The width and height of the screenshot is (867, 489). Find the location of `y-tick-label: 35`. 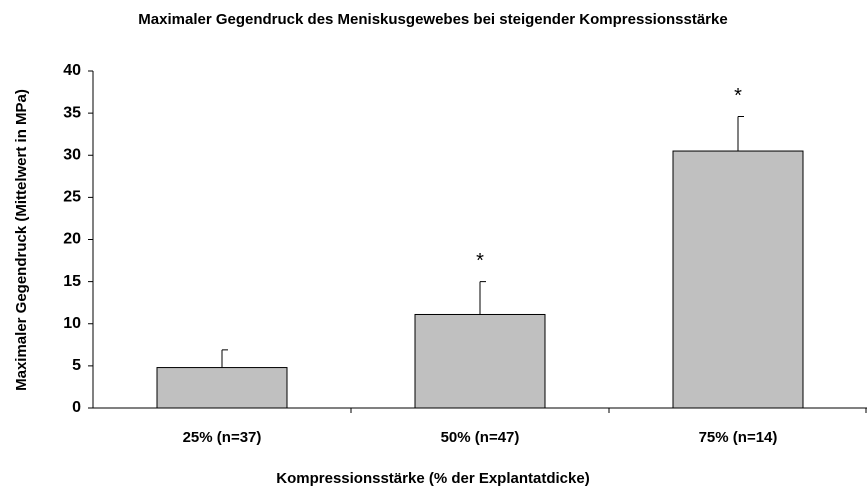

y-tick-label: 35 is located at coordinates (72, 112).